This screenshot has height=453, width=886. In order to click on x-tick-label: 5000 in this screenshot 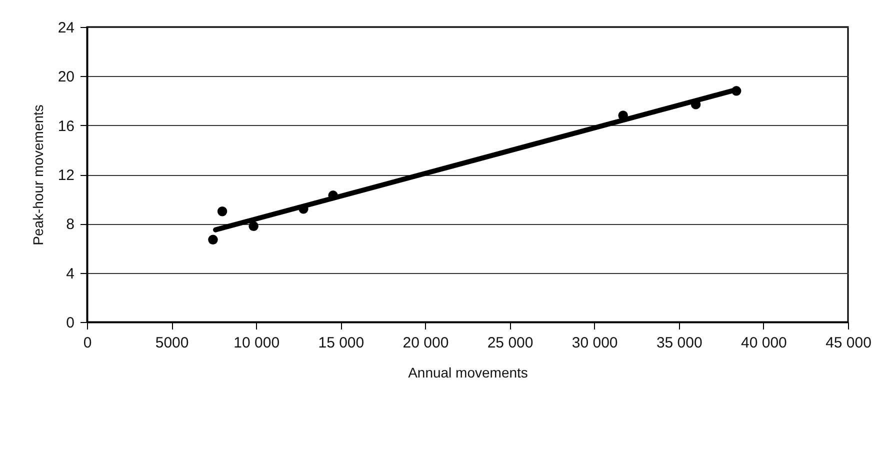, I will do `click(172, 343)`.